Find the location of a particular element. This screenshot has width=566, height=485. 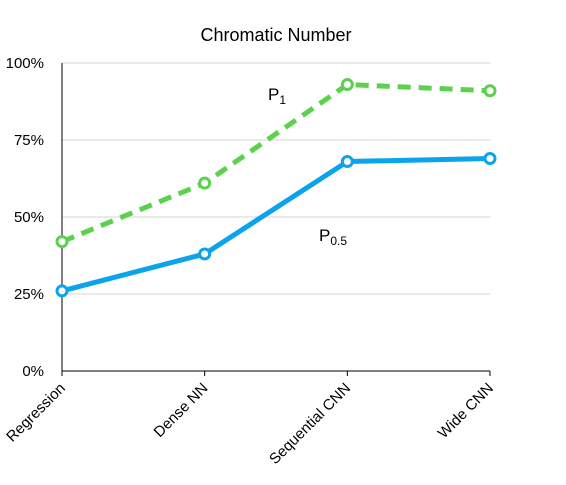

y-tick-label: 25% is located at coordinates (29, 294).